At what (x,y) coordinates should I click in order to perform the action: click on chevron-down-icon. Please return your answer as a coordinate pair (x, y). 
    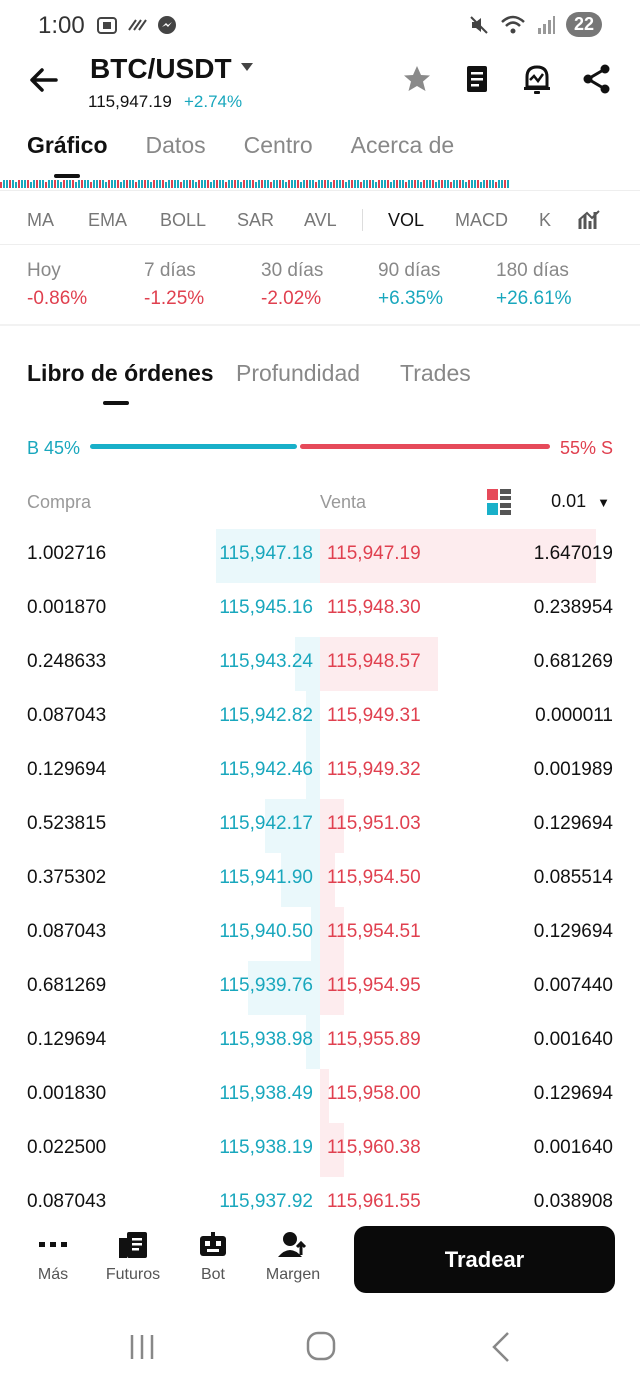
    Looking at the image, I should click on (247, 67).